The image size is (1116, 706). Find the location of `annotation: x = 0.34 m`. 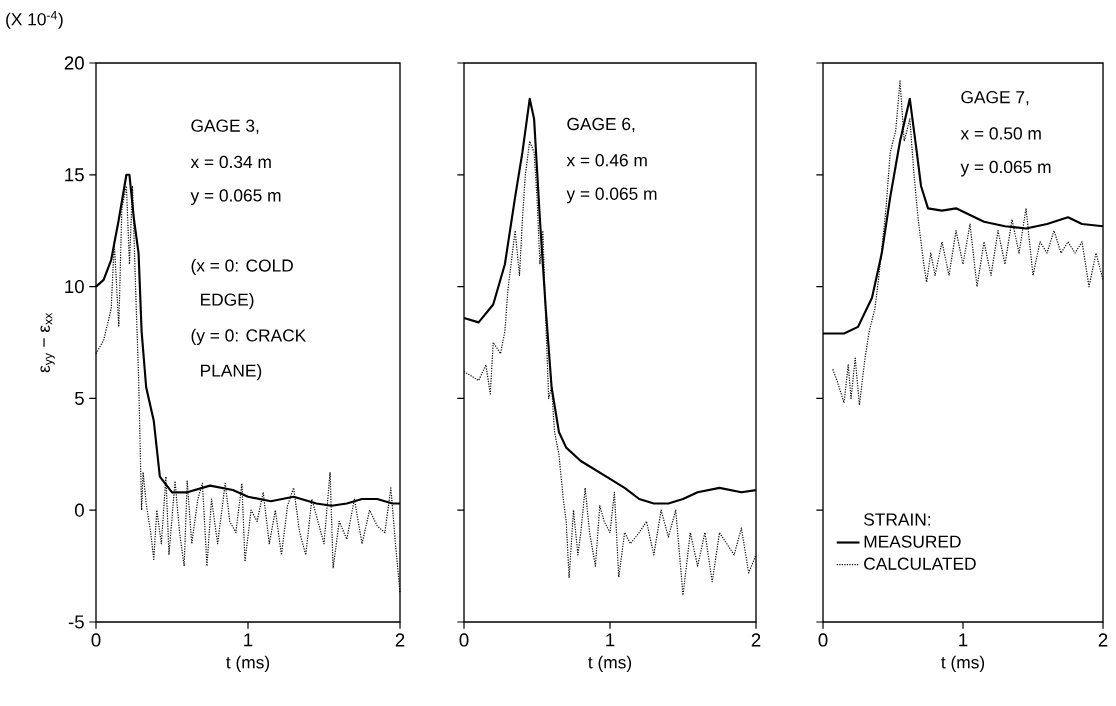

annotation: x = 0.34 m is located at coordinates (230, 162).